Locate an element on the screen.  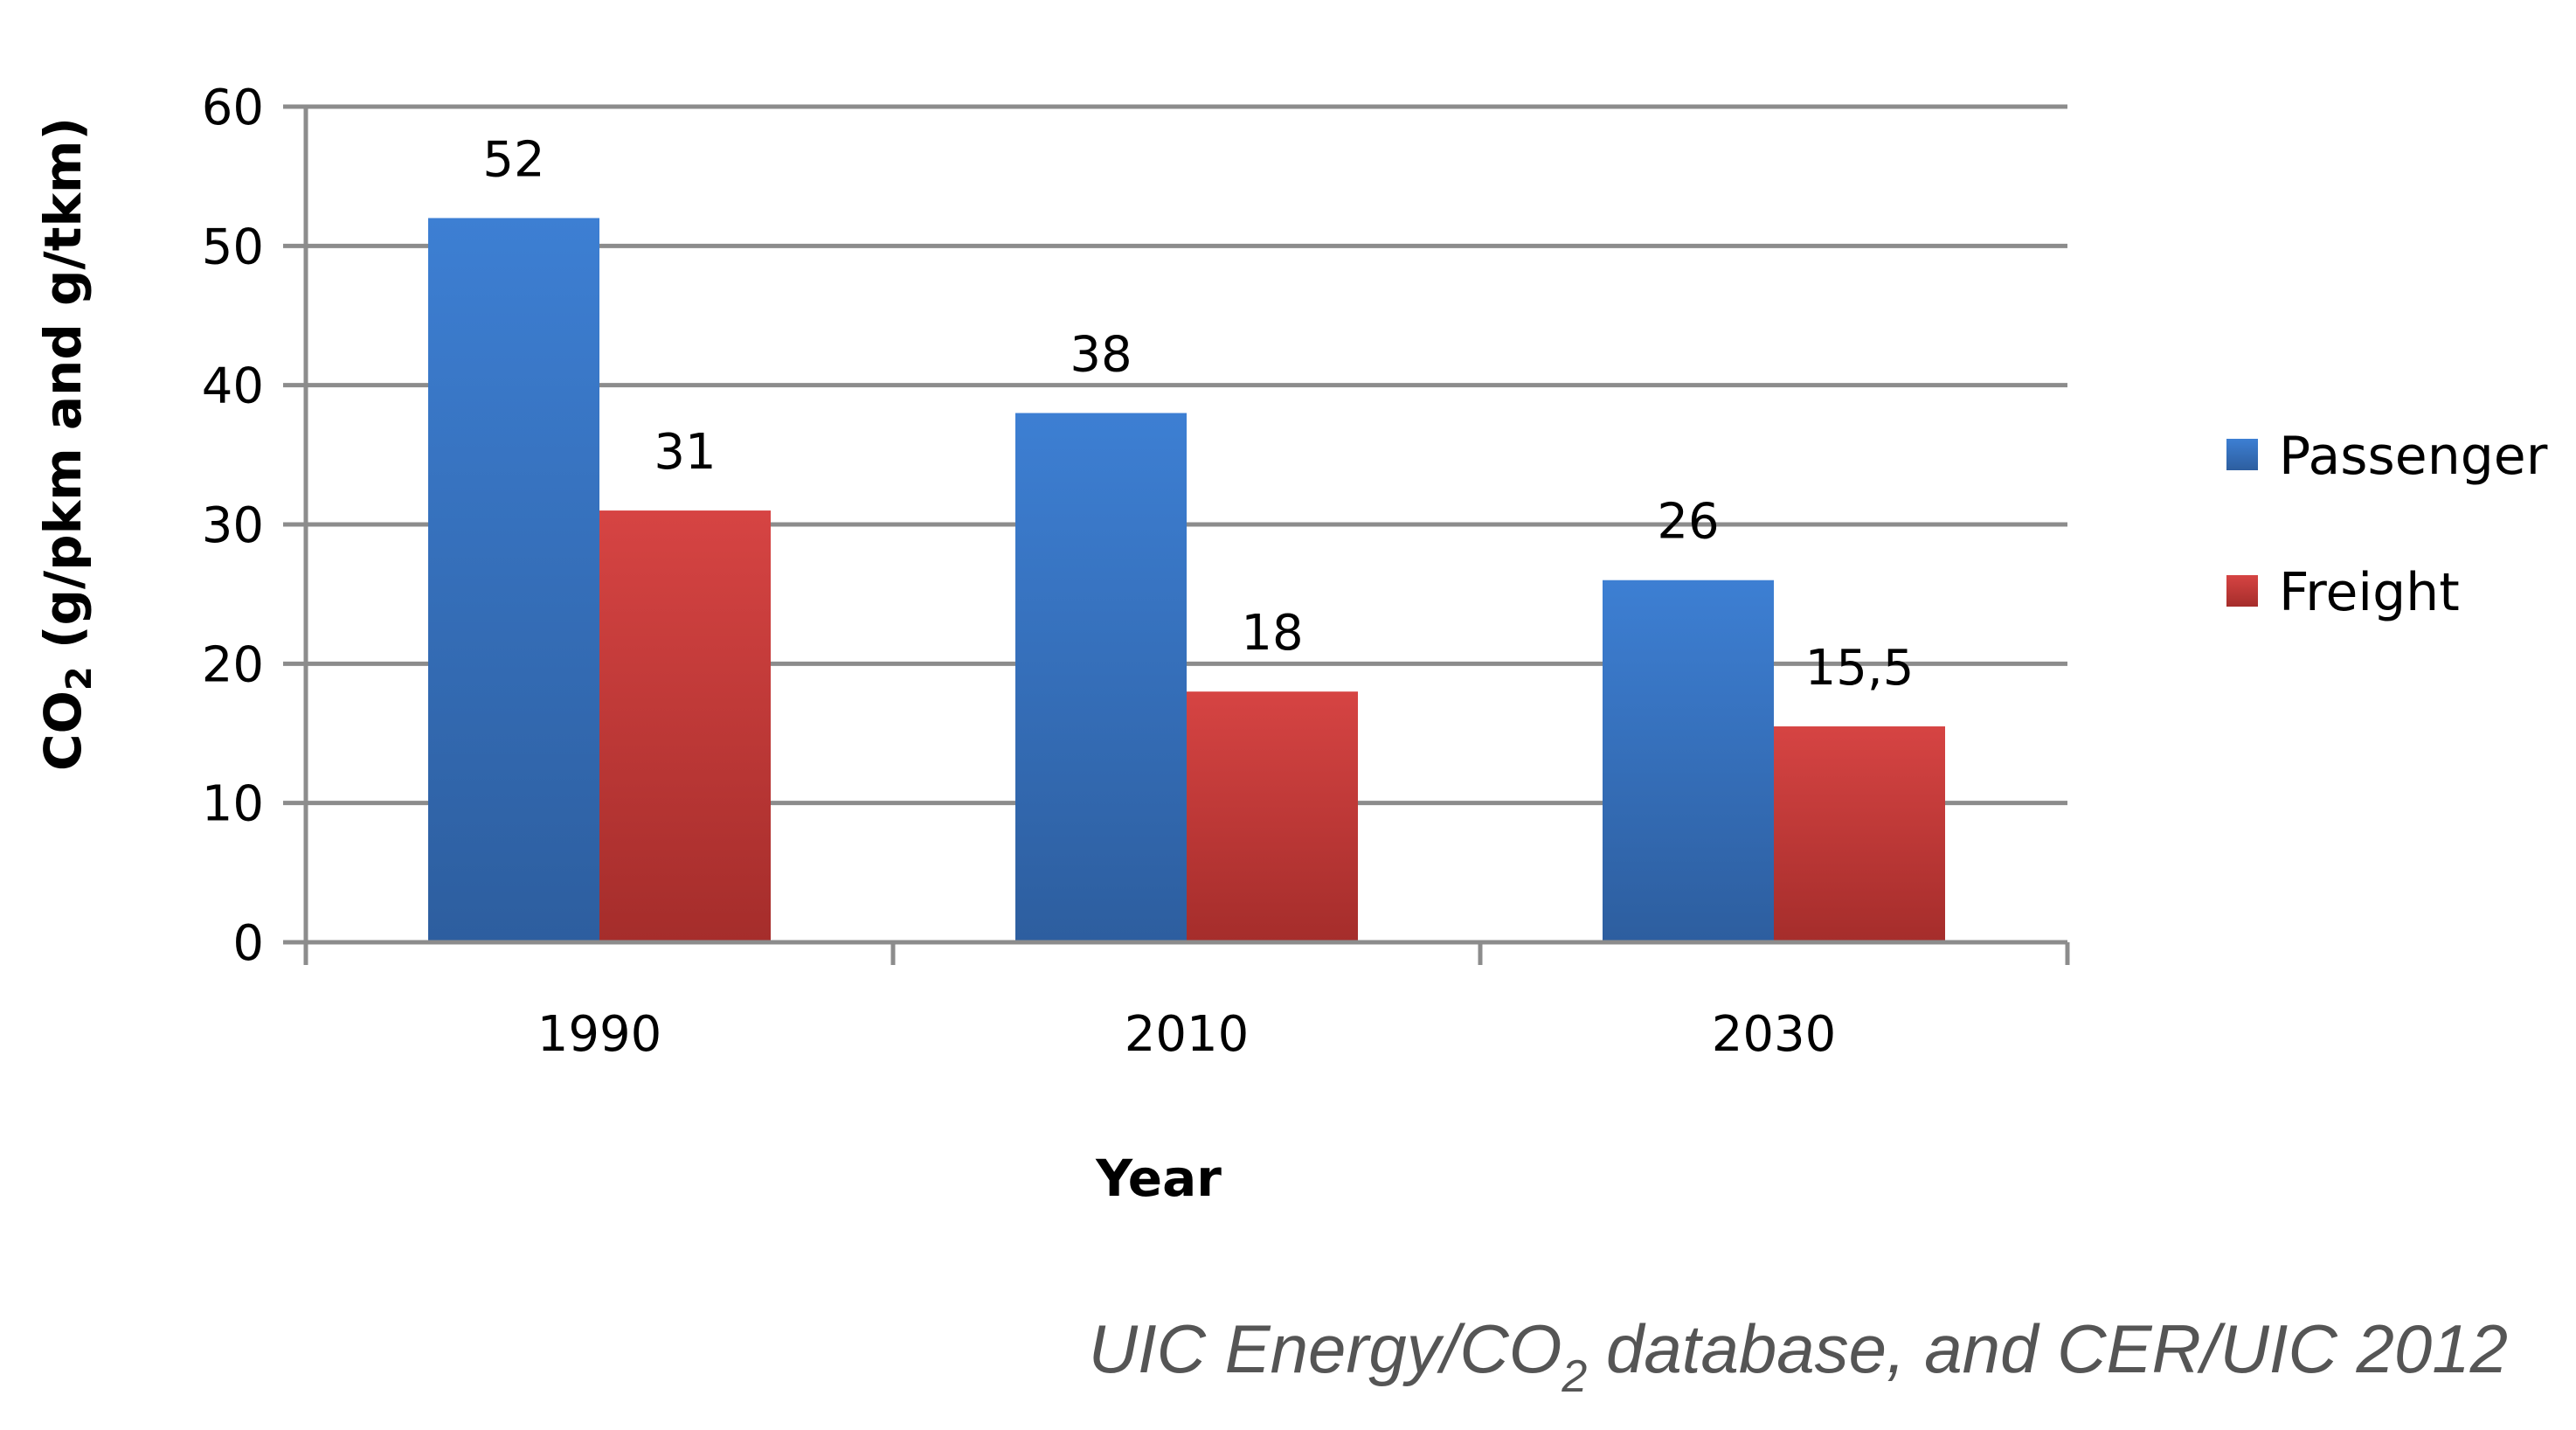
y-tick-label-3: 30 is located at coordinates (233, 525).